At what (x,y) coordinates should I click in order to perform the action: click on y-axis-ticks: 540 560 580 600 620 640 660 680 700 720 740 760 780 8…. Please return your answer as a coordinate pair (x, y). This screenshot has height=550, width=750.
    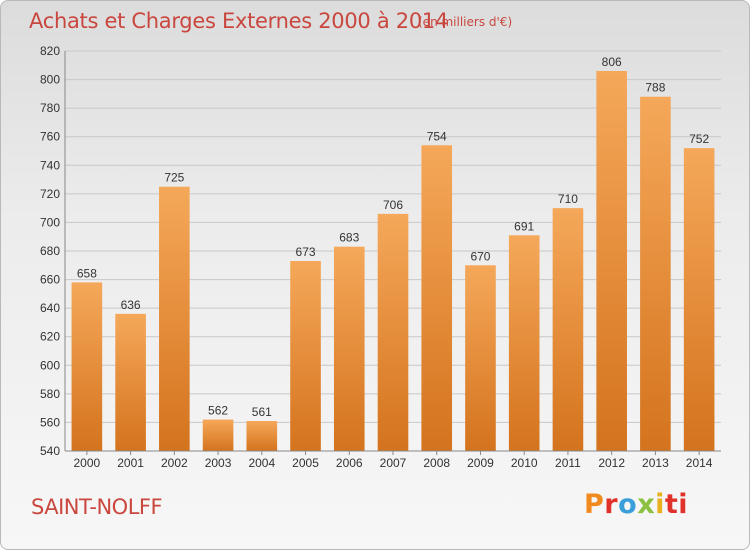
    Looking at the image, I should click on (50, 251).